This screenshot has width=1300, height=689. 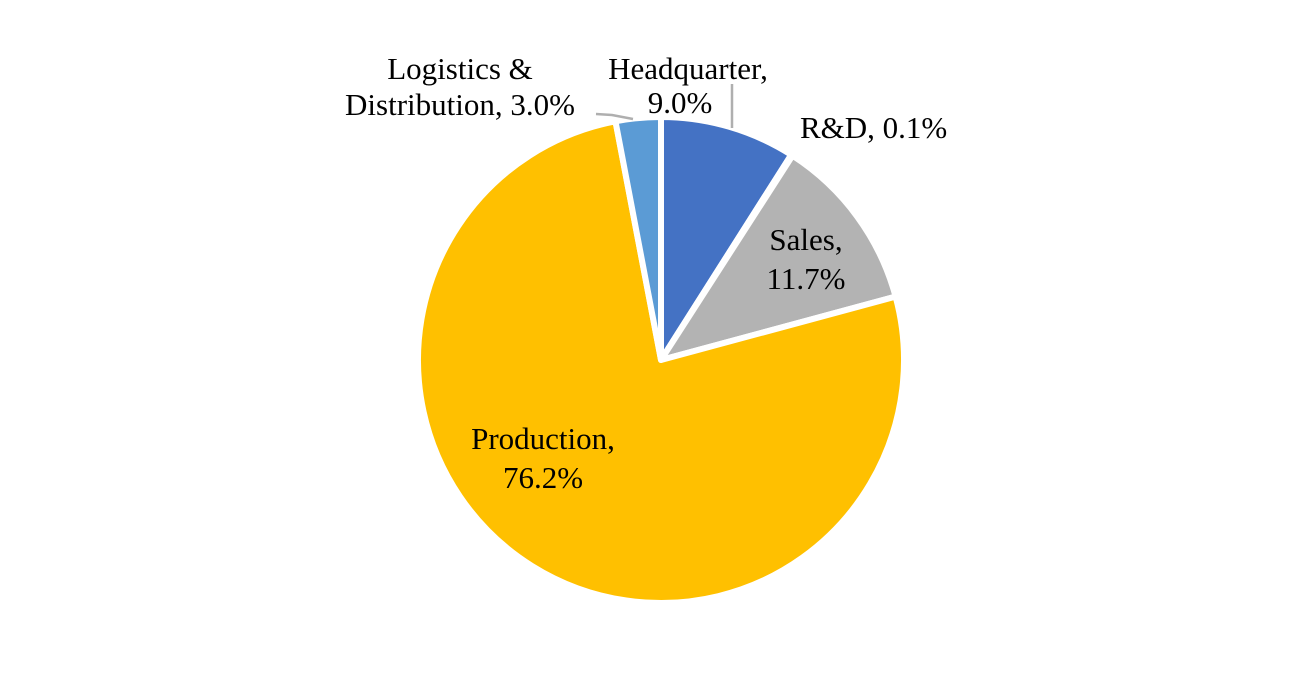 What do you see at coordinates (680, 102) in the screenshot?
I see `label-headquarter-line2: 9.0%` at bounding box center [680, 102].